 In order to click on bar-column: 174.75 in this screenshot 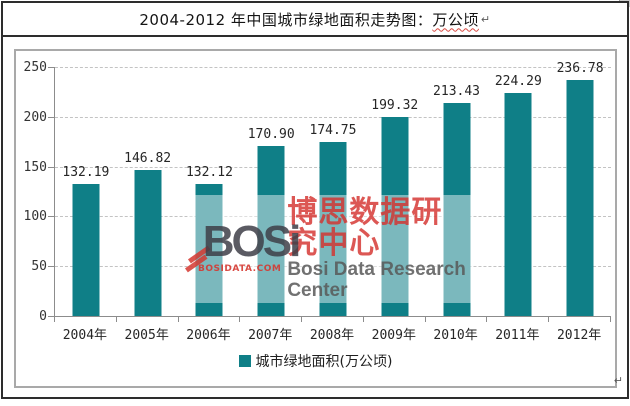, I will do `click(333, 191)`.